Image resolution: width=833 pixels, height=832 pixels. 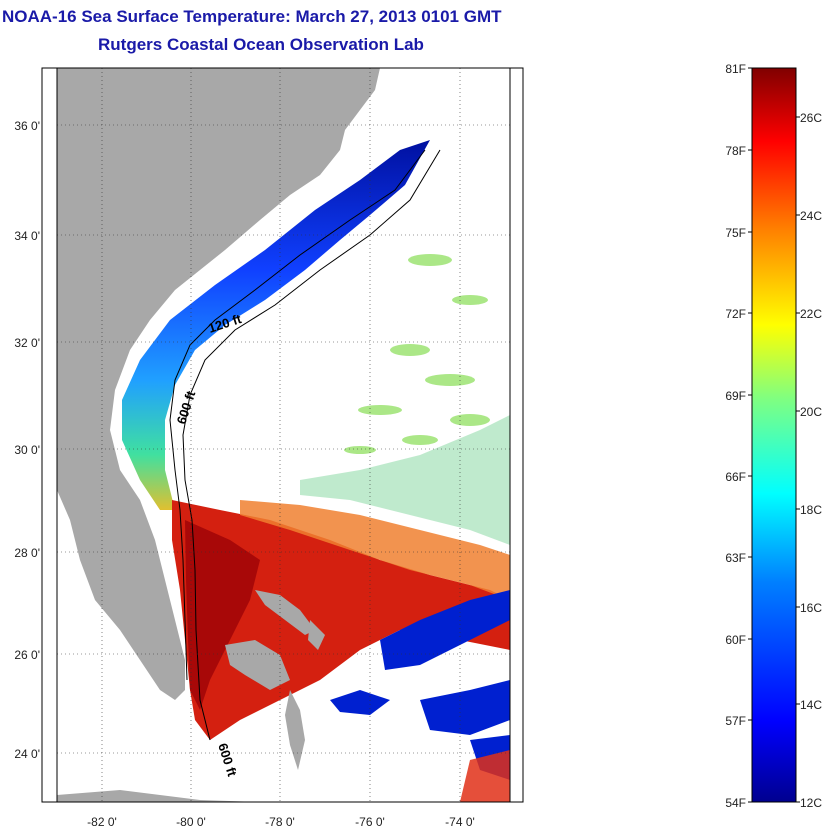 What do you see at coordinates (735, 436) in the screenshot?
I see `colorbar-f-labels: 81F 78F 75F 72F 69F 66F 63F 60F 57F 54F` at bounding box center [735, 436].